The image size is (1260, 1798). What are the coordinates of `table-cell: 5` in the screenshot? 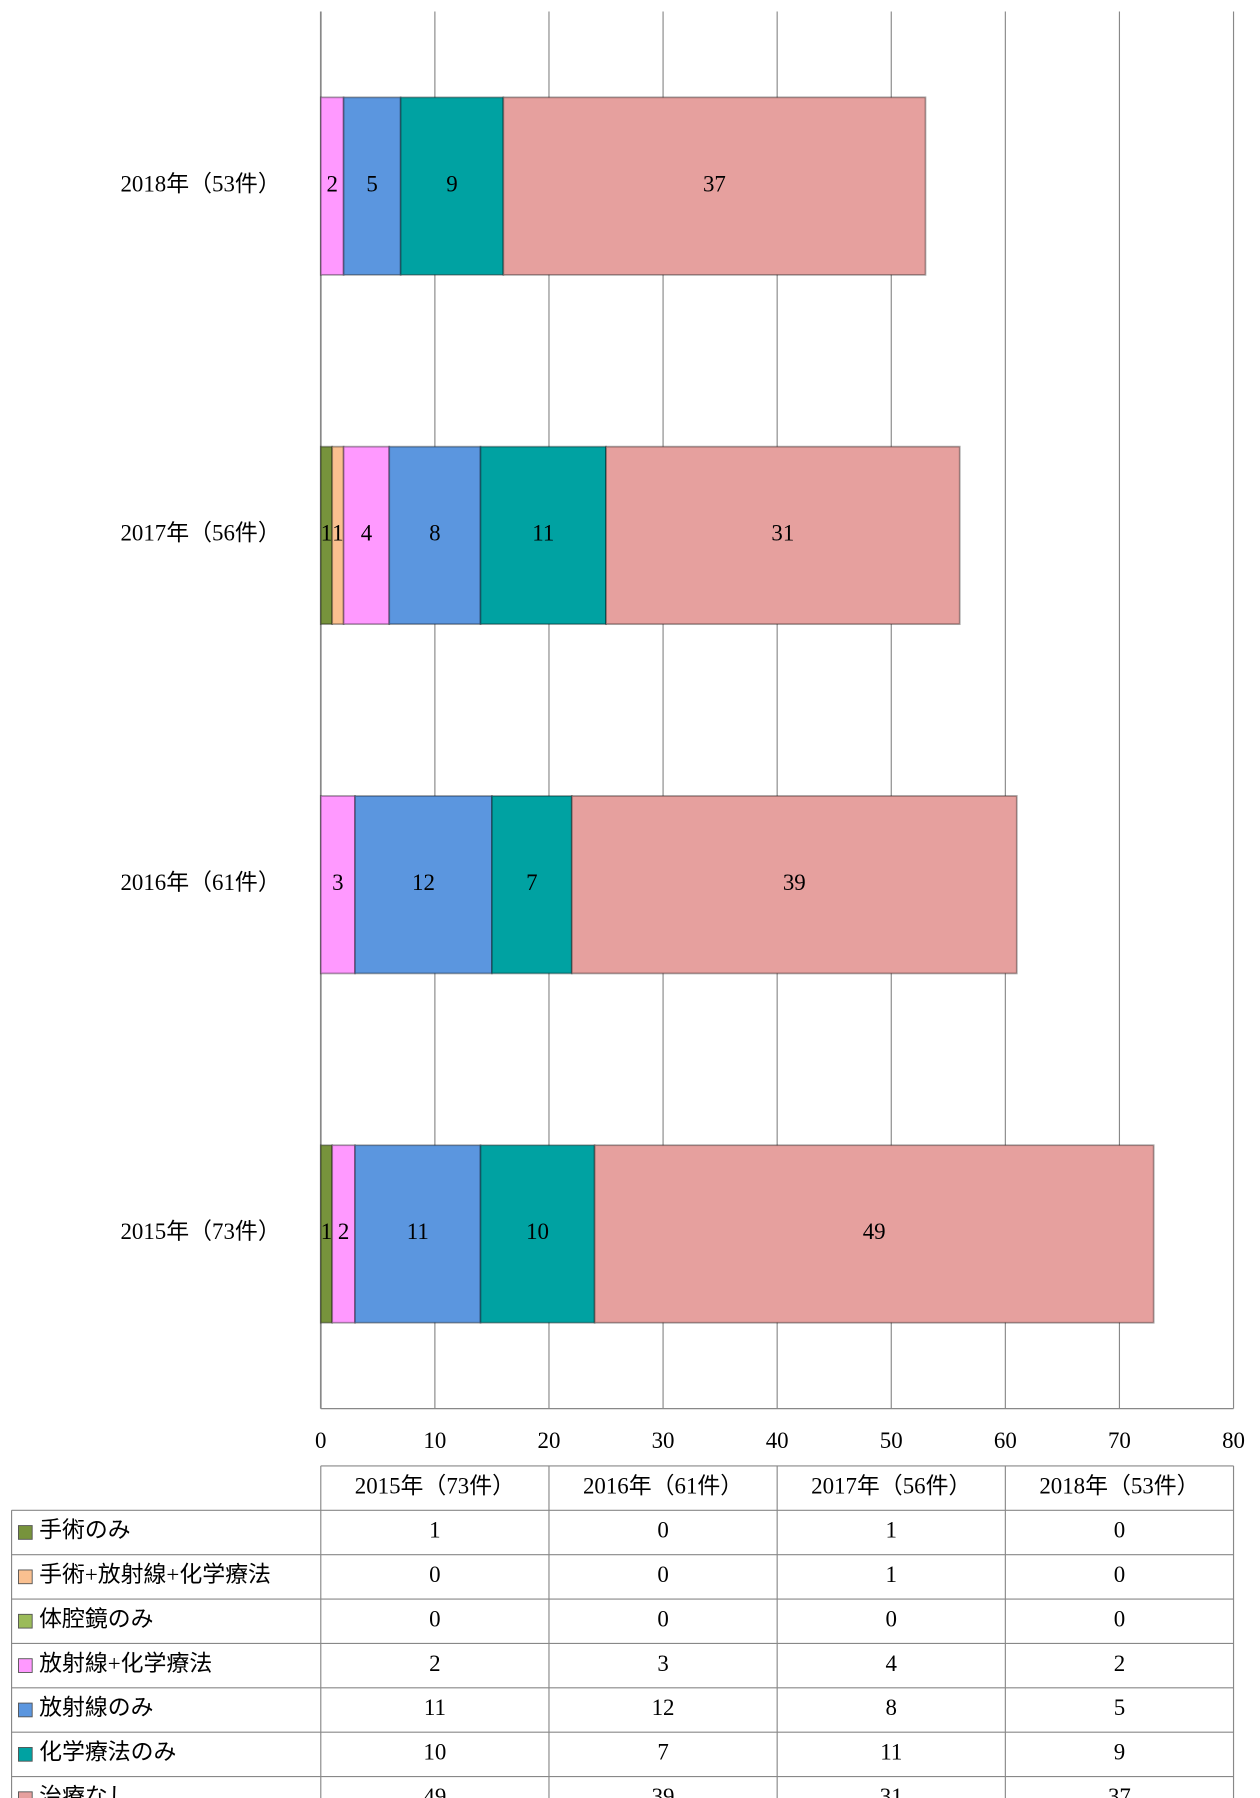 It's located at (1119, 1707).